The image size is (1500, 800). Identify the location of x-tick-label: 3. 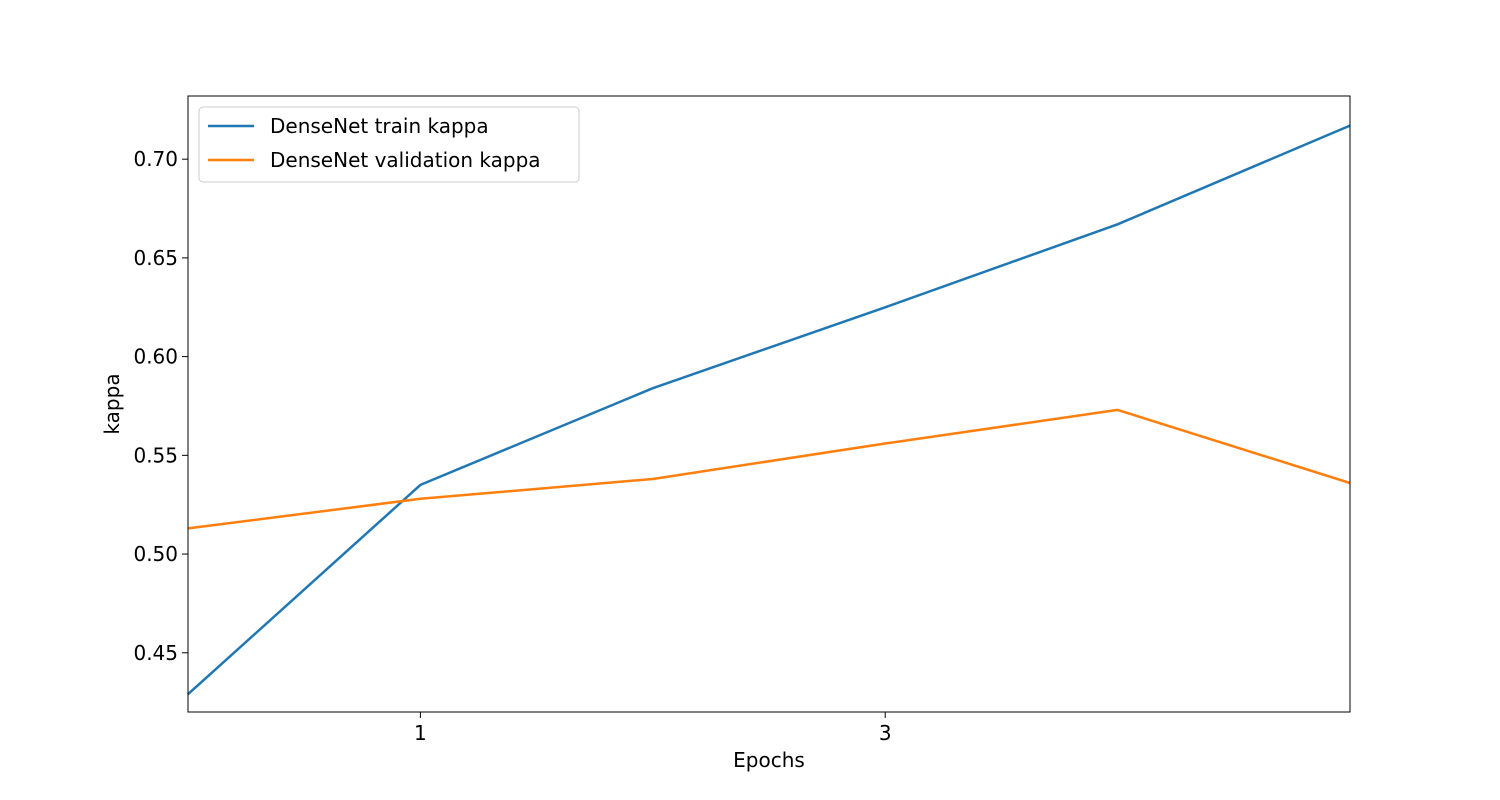
(885, 733).